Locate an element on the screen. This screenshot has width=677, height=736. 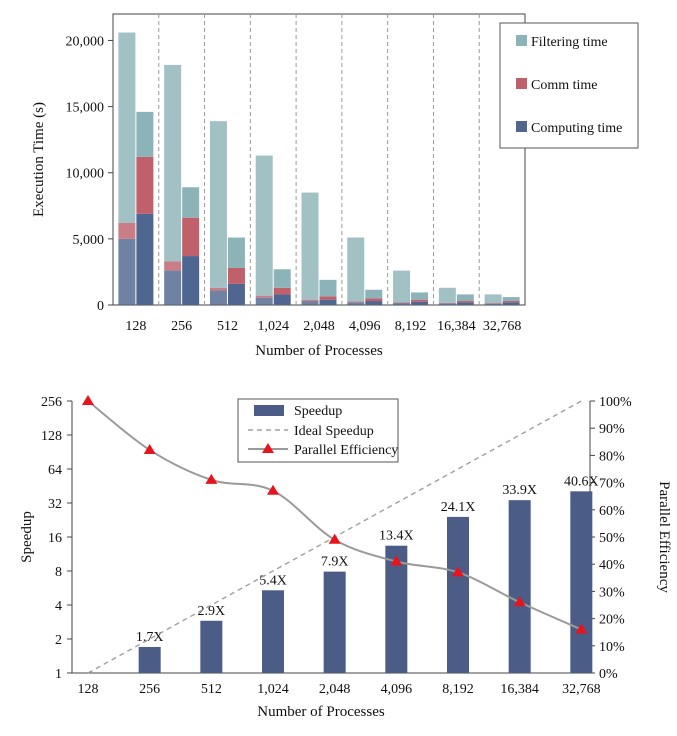
legend-label: Speedup is located at coordinates (318, 411).